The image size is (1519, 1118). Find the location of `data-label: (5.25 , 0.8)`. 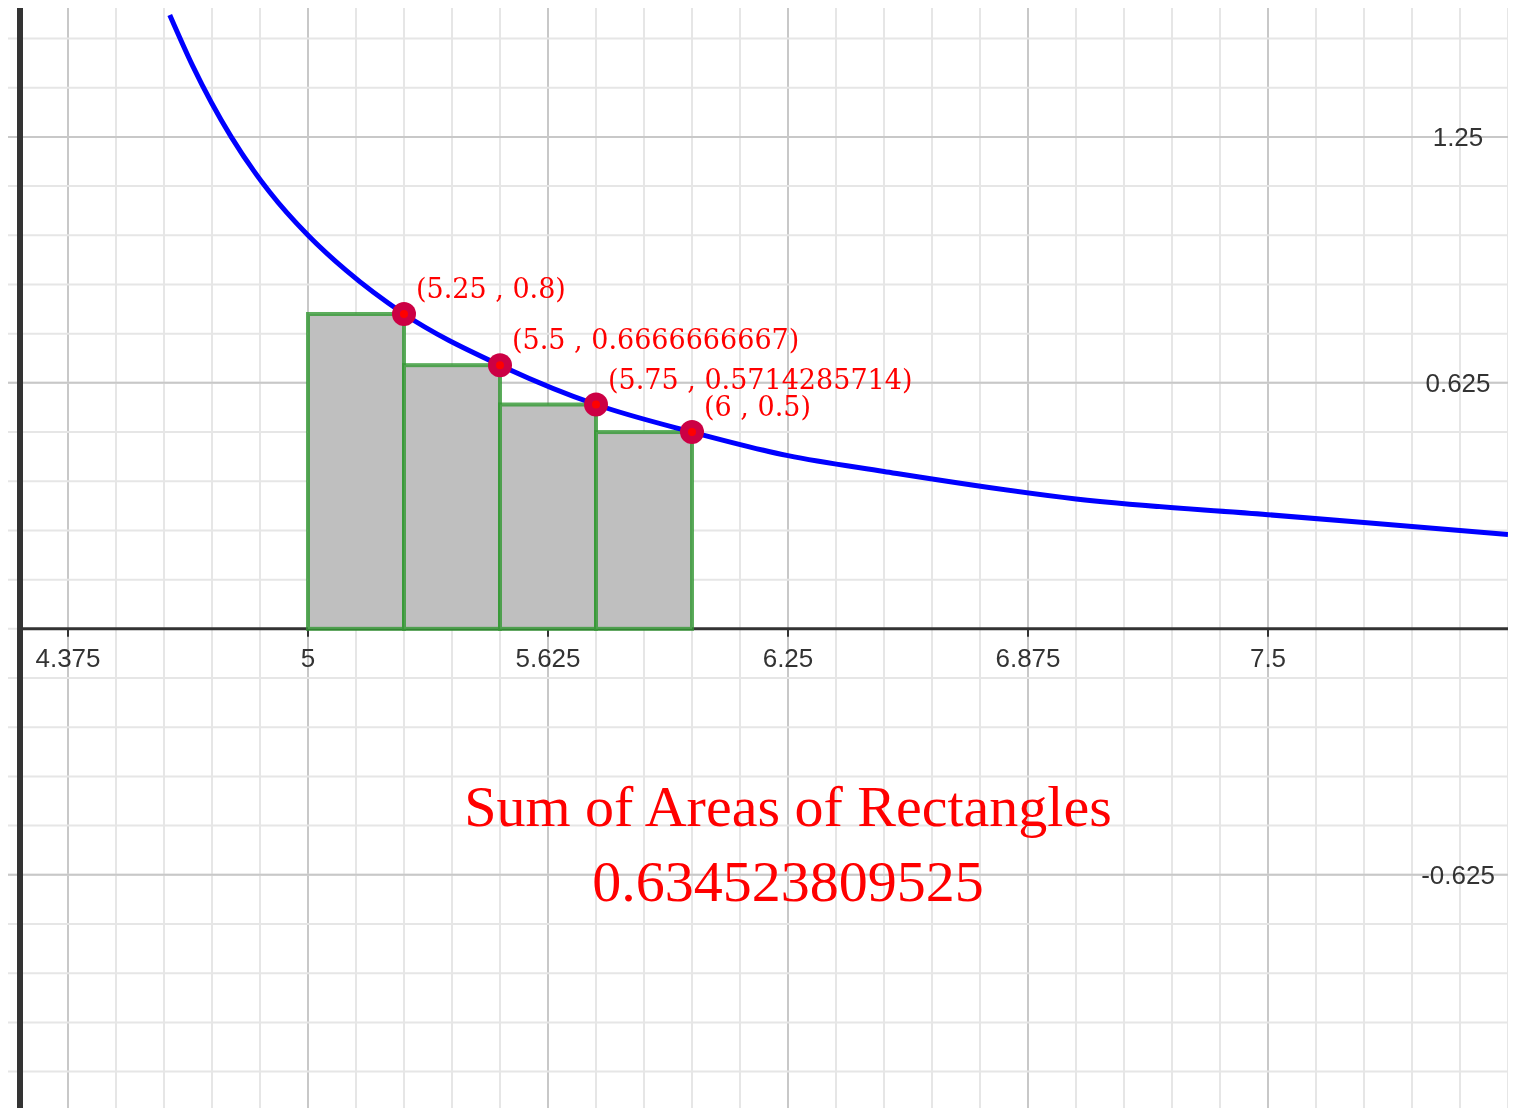

data-label: (5.25 , 0.8) is located at coordinates (491, 288).